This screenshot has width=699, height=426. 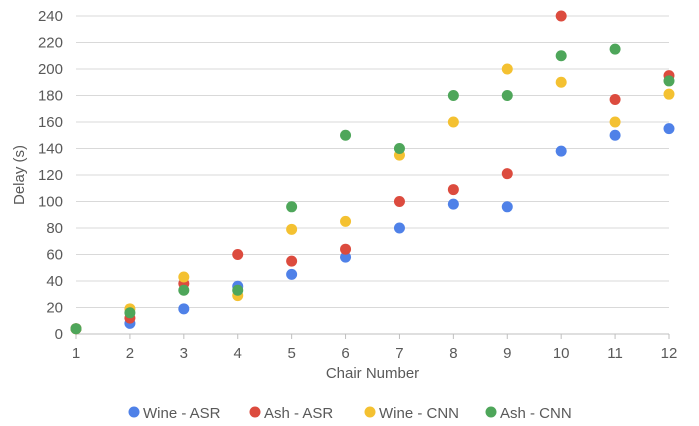 What do you see at coordinates (291, 353) in the screenshot?
I see `x-tick-label: 5` at bounding box center [291, 353].